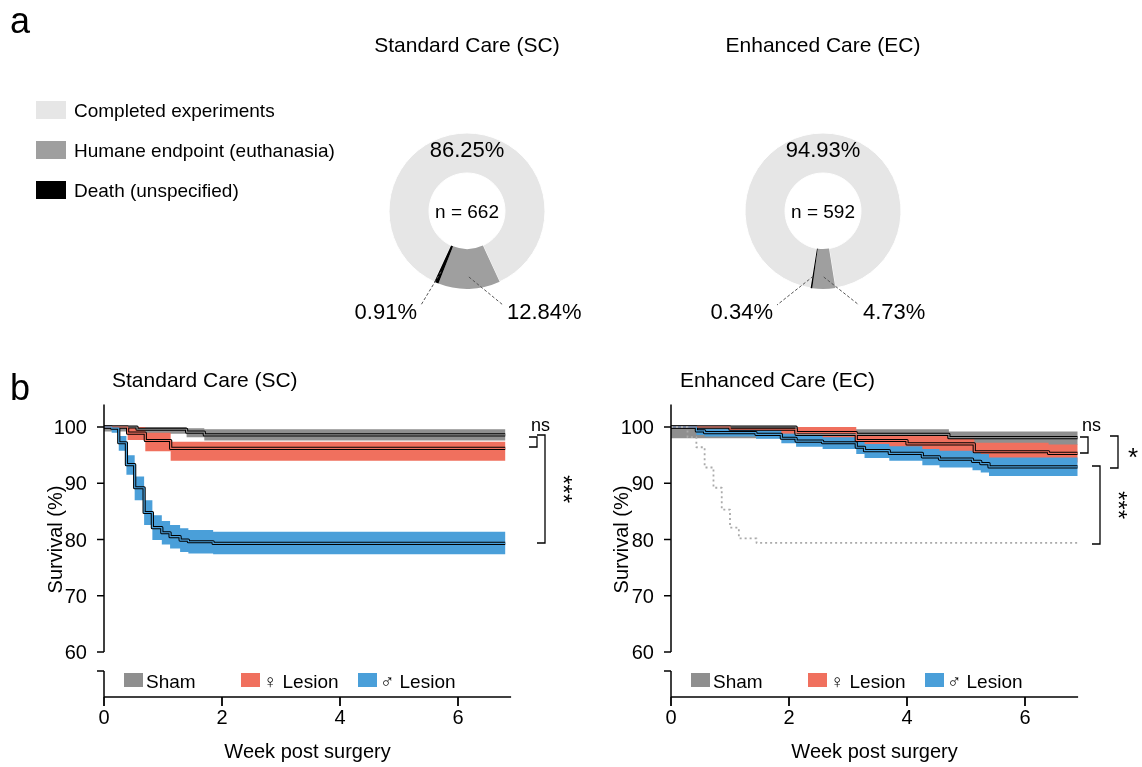 The height and width of the screenshot is (767, 1142). What do you see at coordinates (544, 311) in the screenshot?
I see `data-label: 12.84%` at bounding box center [544, 311].